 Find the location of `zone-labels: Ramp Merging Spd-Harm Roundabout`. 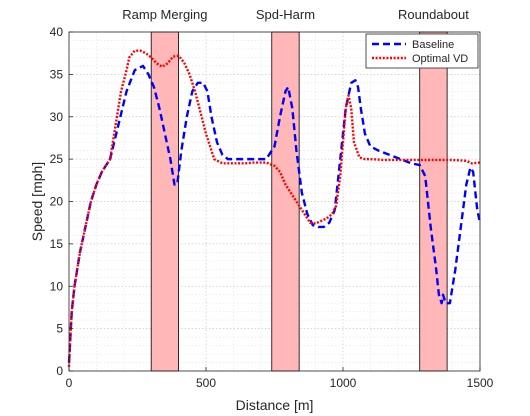

zone-labels: Ramp Merging Spd-Harm Roundabout is located at coordinates (295, 14).